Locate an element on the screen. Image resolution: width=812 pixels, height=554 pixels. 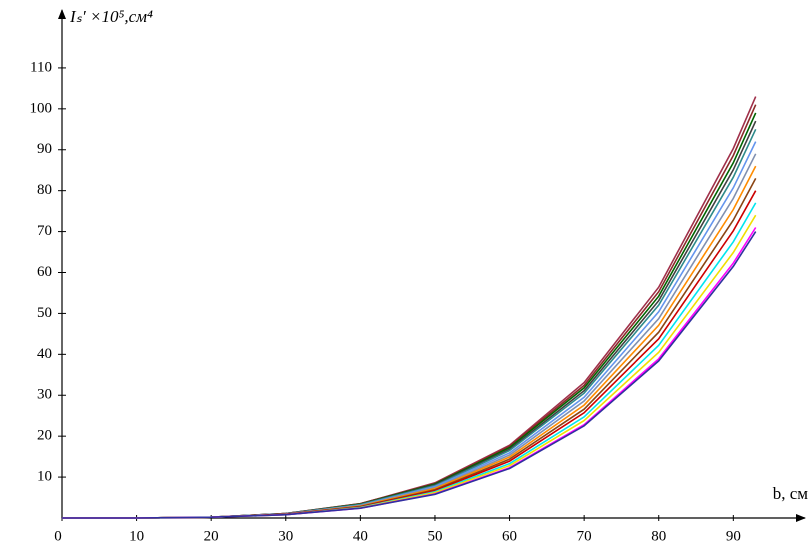
y-tick-label: 40 is located at coordinates (44, 354).